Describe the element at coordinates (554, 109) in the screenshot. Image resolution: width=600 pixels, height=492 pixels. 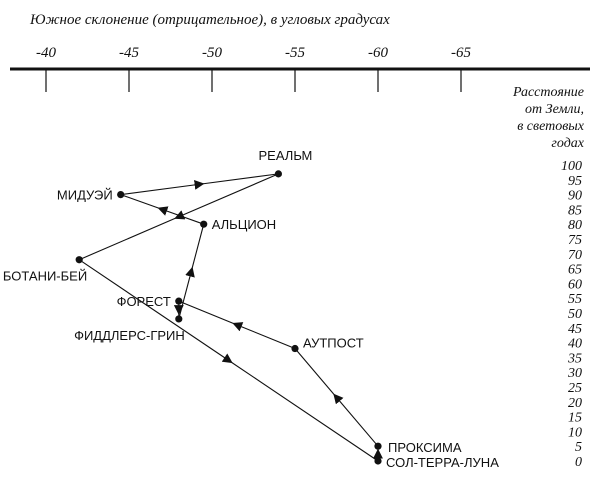
I see `distance-axis-title-line: от Земли,` at that location.